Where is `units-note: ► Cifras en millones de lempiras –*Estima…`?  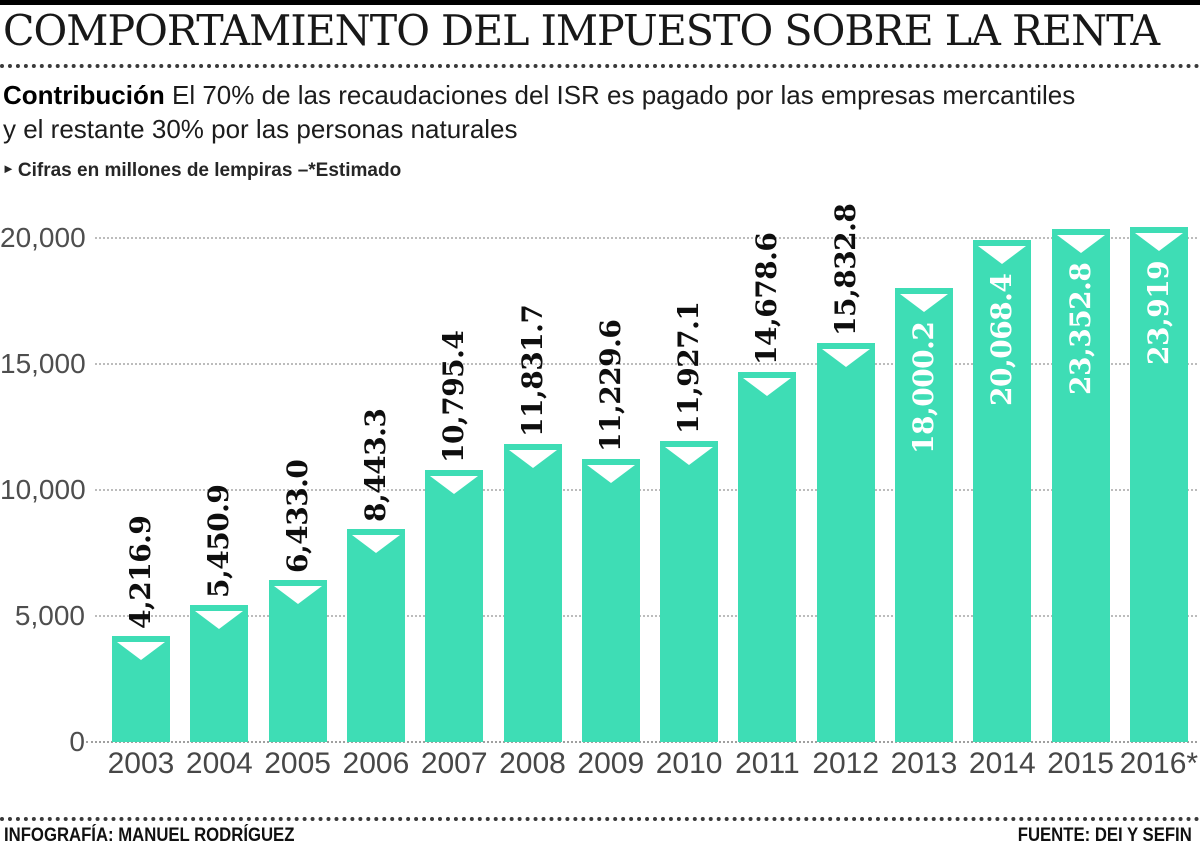
units-note: ► Cifras en millones de lempiras –*Estima… is located at coordinates (201, 171).